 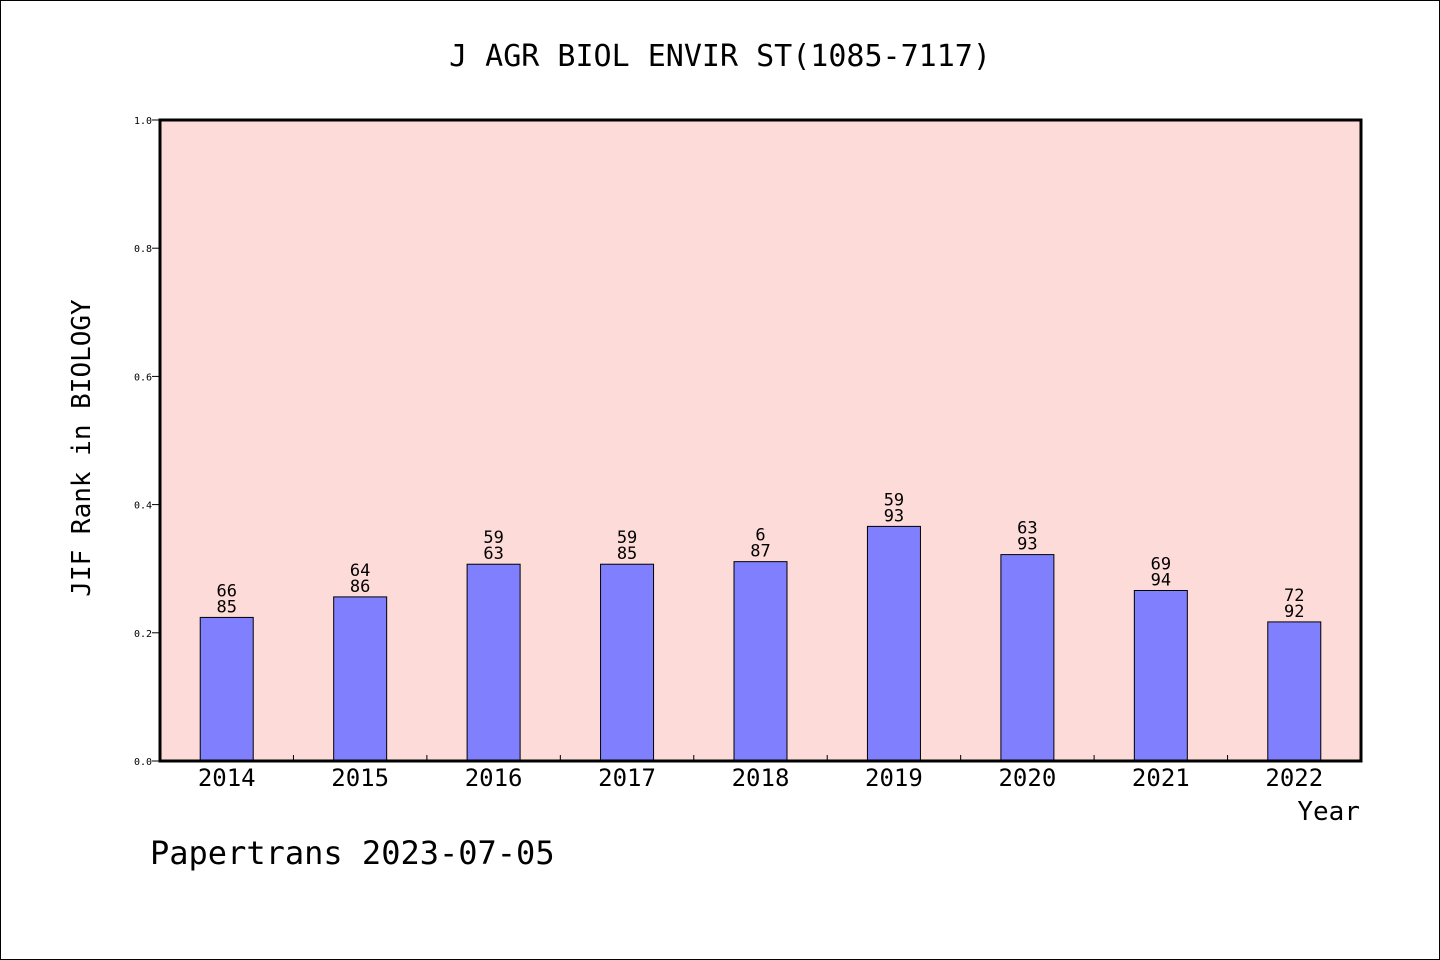 I want to click on y-tick-label: 0.4, so click(x=143, y=506).